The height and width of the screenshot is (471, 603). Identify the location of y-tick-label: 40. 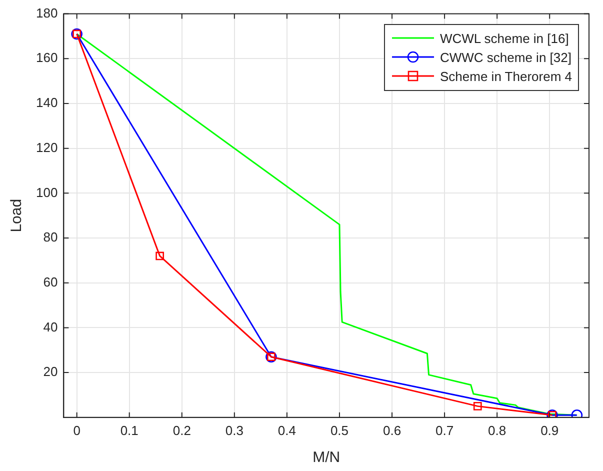
(50, 326).